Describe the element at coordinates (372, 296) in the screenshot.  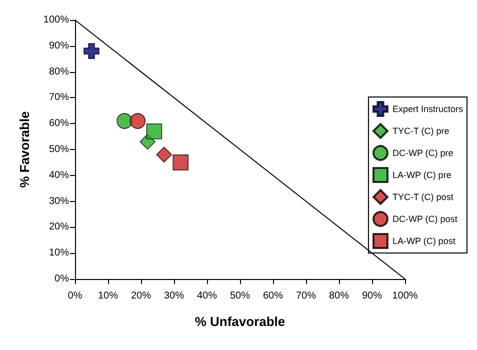
I see `x-tick-label: 90%` at that location.